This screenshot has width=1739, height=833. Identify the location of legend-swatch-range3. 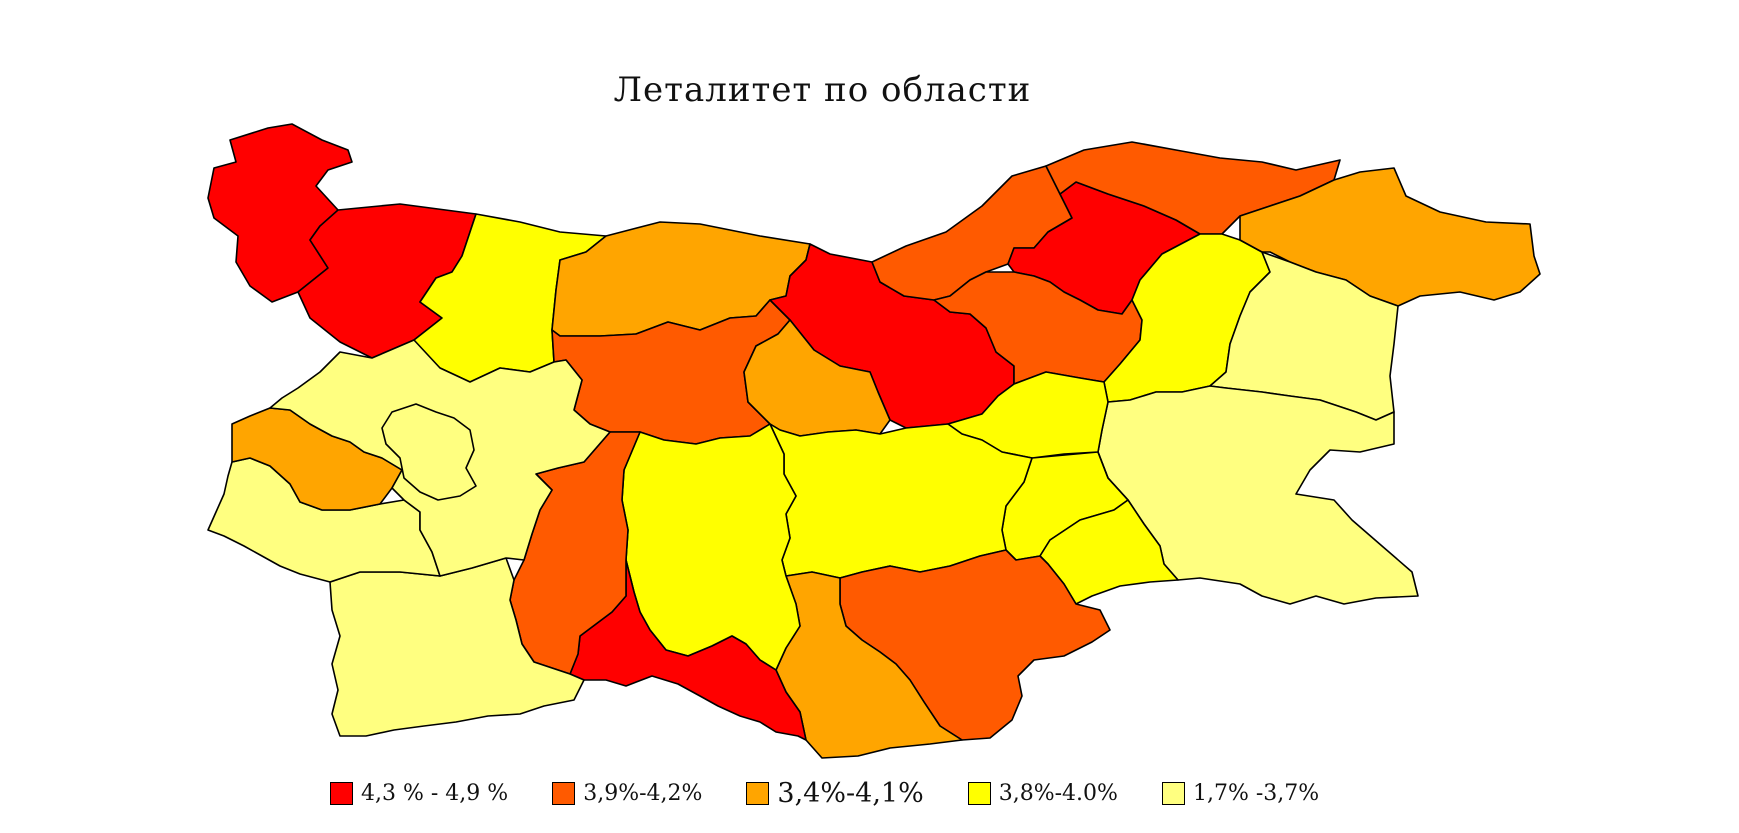
(758, 793).